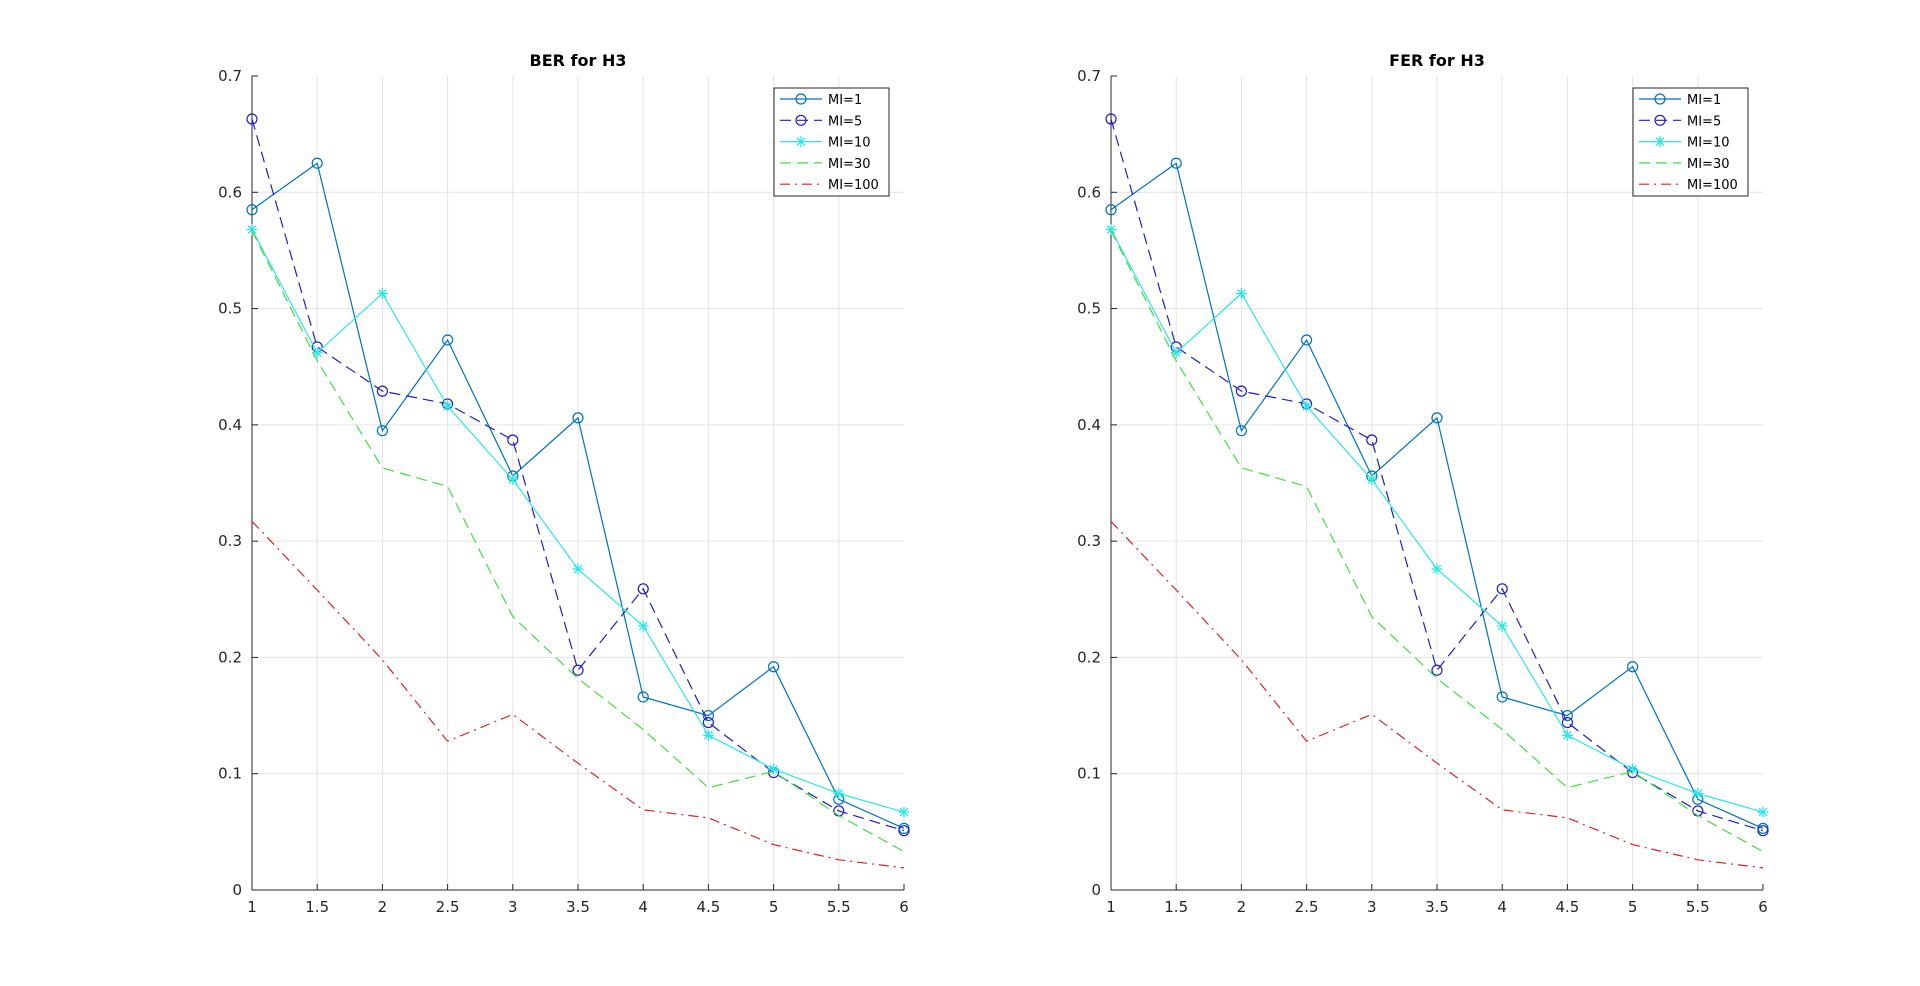  Describe the element at coordinates (230, 425) in the screenshot. I see `y-tick-label: 0.4` at that location.